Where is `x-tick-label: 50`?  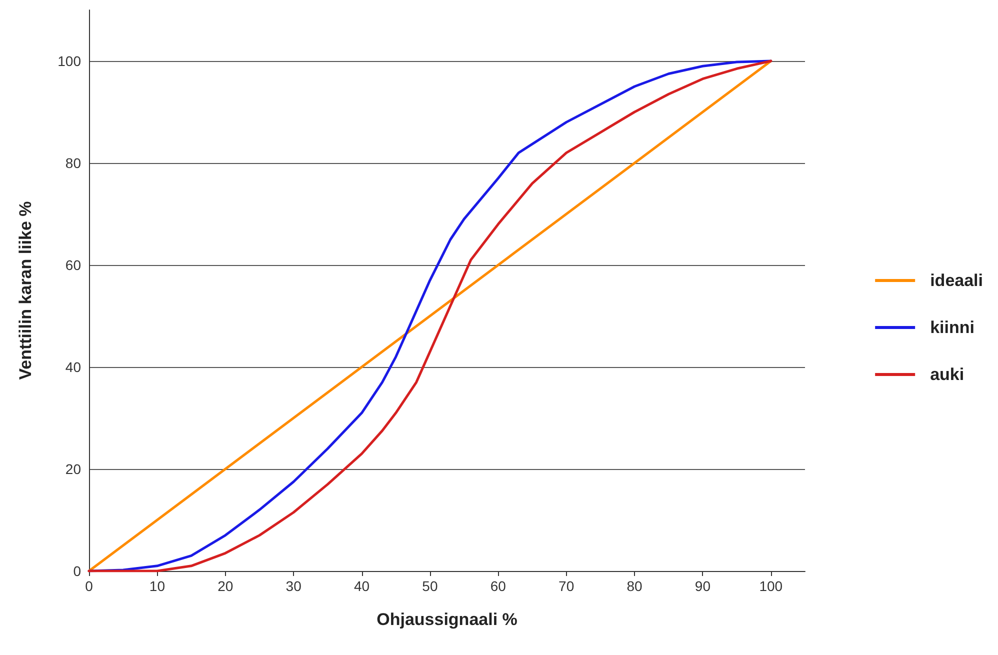 x-tick-label: 50 is located at coordinates (430, 586).